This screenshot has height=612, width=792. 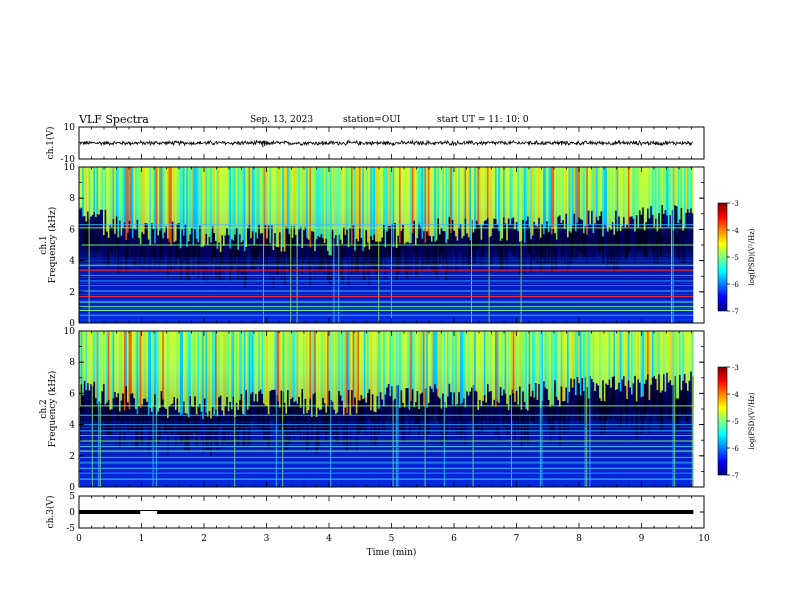 I want to click on x-axis-label: Time (min), so click(x=392, y=552).